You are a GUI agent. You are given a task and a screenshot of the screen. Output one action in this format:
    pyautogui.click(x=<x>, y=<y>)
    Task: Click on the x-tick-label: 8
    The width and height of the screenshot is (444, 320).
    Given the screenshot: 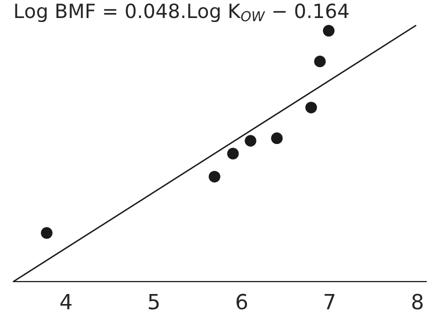 What is the action you would take?
    pyautogui.click(x=417, y=302)
    